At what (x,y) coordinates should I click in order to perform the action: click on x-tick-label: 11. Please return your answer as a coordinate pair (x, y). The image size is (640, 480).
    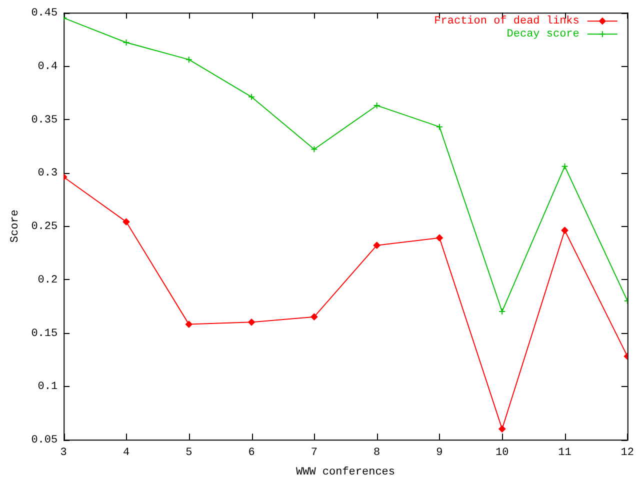
    Looking at the image, I should click on (565, 453).